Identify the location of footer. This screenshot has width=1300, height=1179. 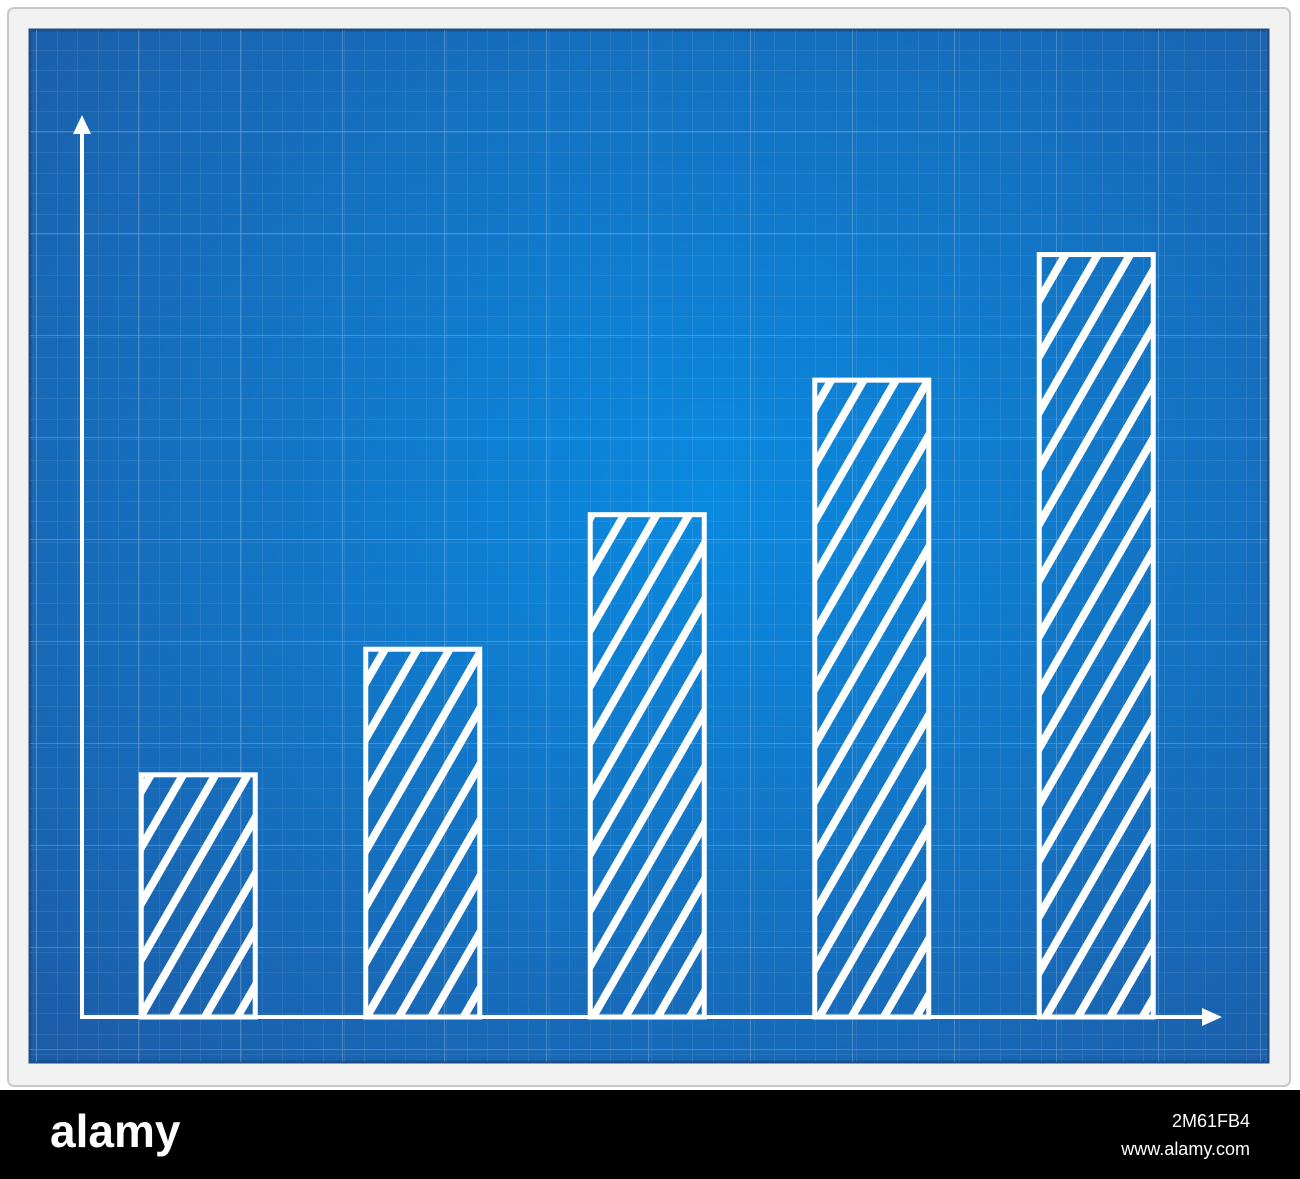
(650, 1134).